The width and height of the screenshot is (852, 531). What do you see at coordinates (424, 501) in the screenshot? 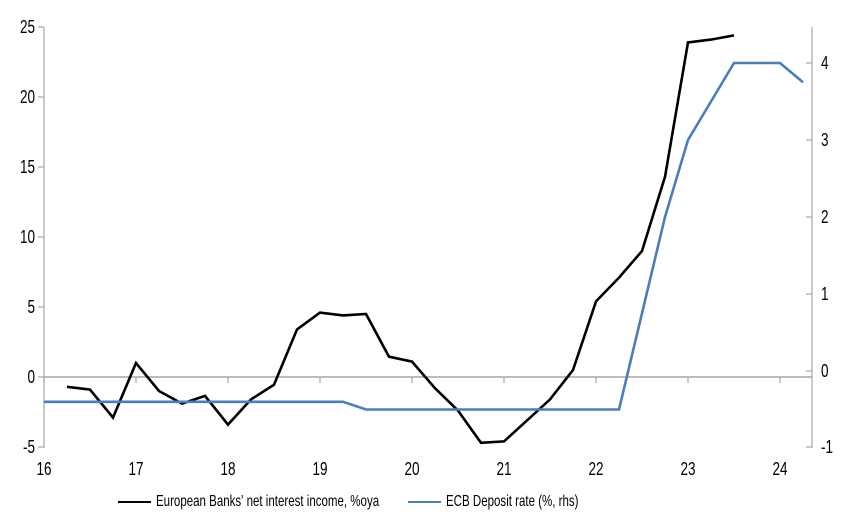
I see `legend-line-sample-blue` at bounding box center [424, 501].